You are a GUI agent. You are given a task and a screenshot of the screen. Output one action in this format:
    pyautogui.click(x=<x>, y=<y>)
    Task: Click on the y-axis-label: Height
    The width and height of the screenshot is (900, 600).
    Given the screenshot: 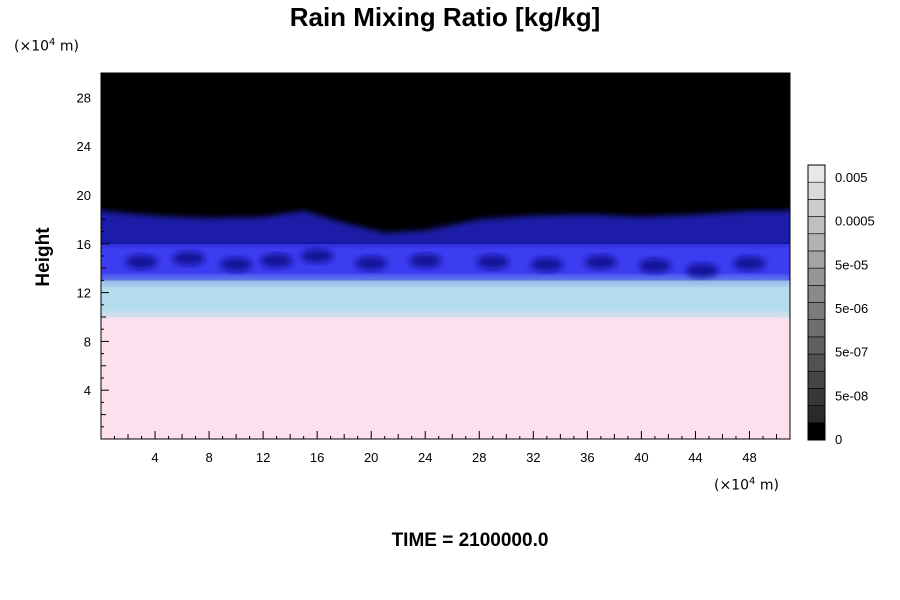 What is the action you would take?
    pyautogui.click(x=43, y=257)
    